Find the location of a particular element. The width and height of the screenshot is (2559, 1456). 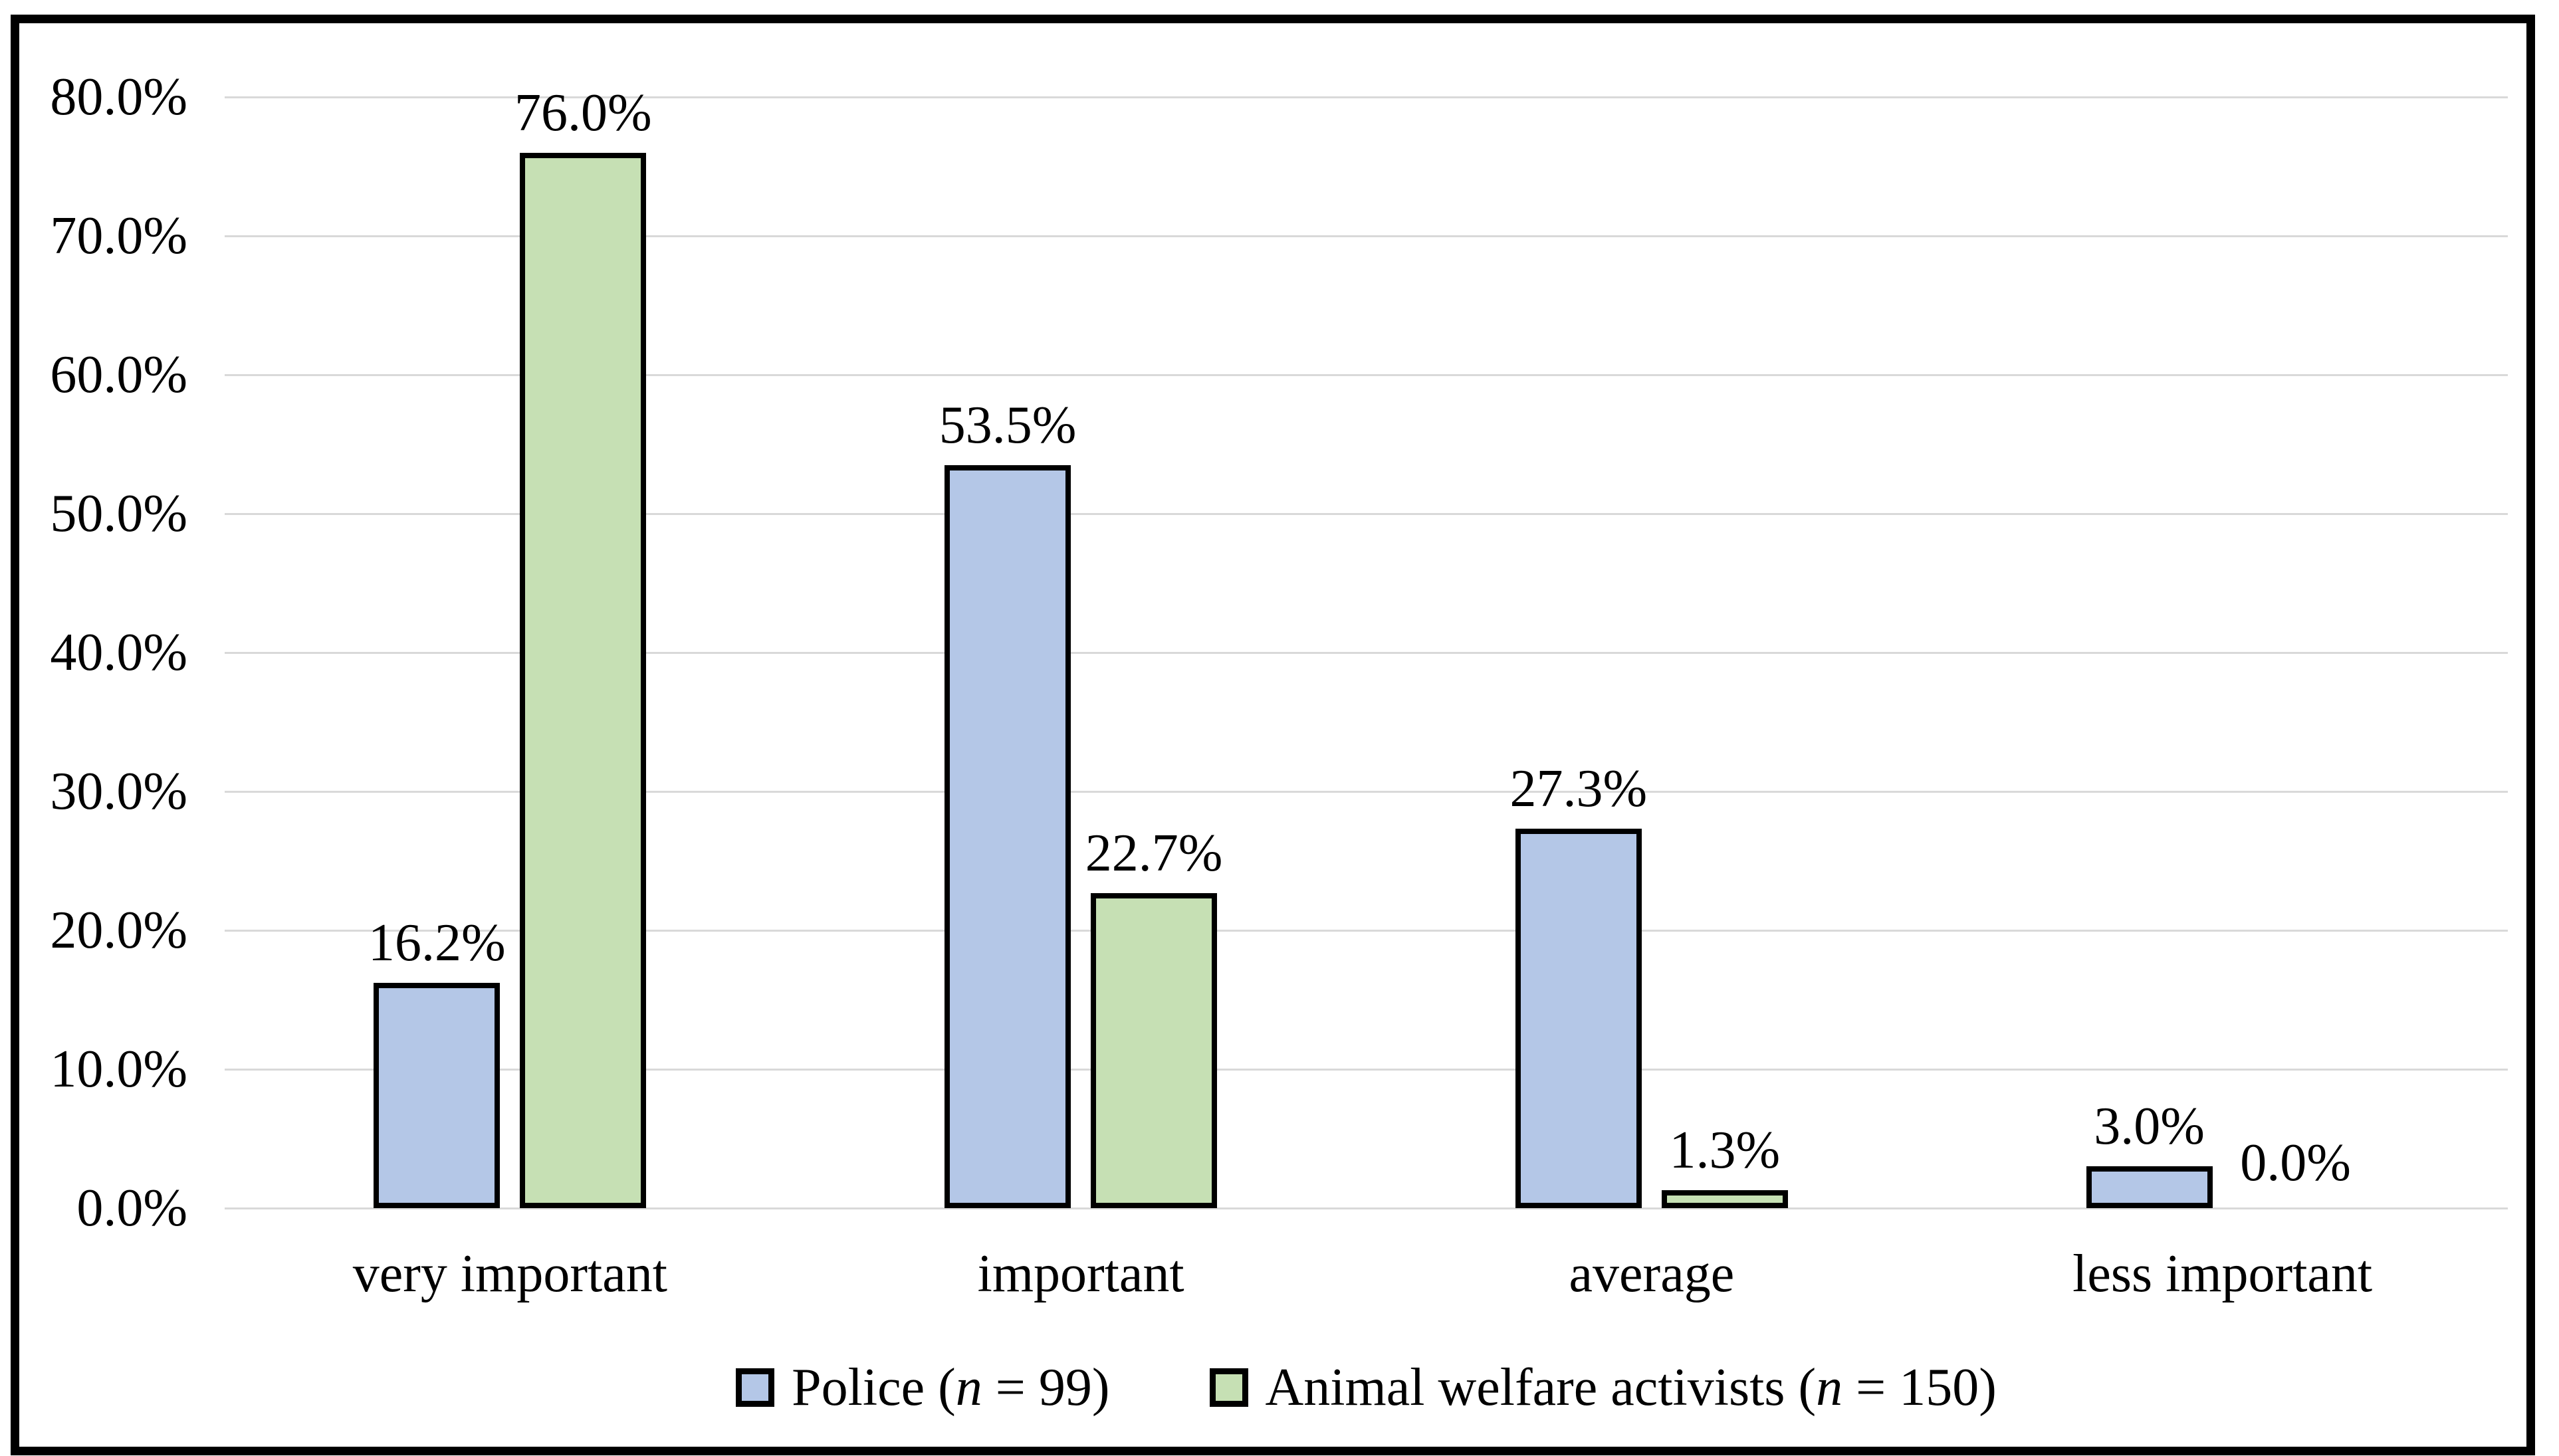

y-tick-label-10-0: 10.0% is located at coordinates (118, 1069).